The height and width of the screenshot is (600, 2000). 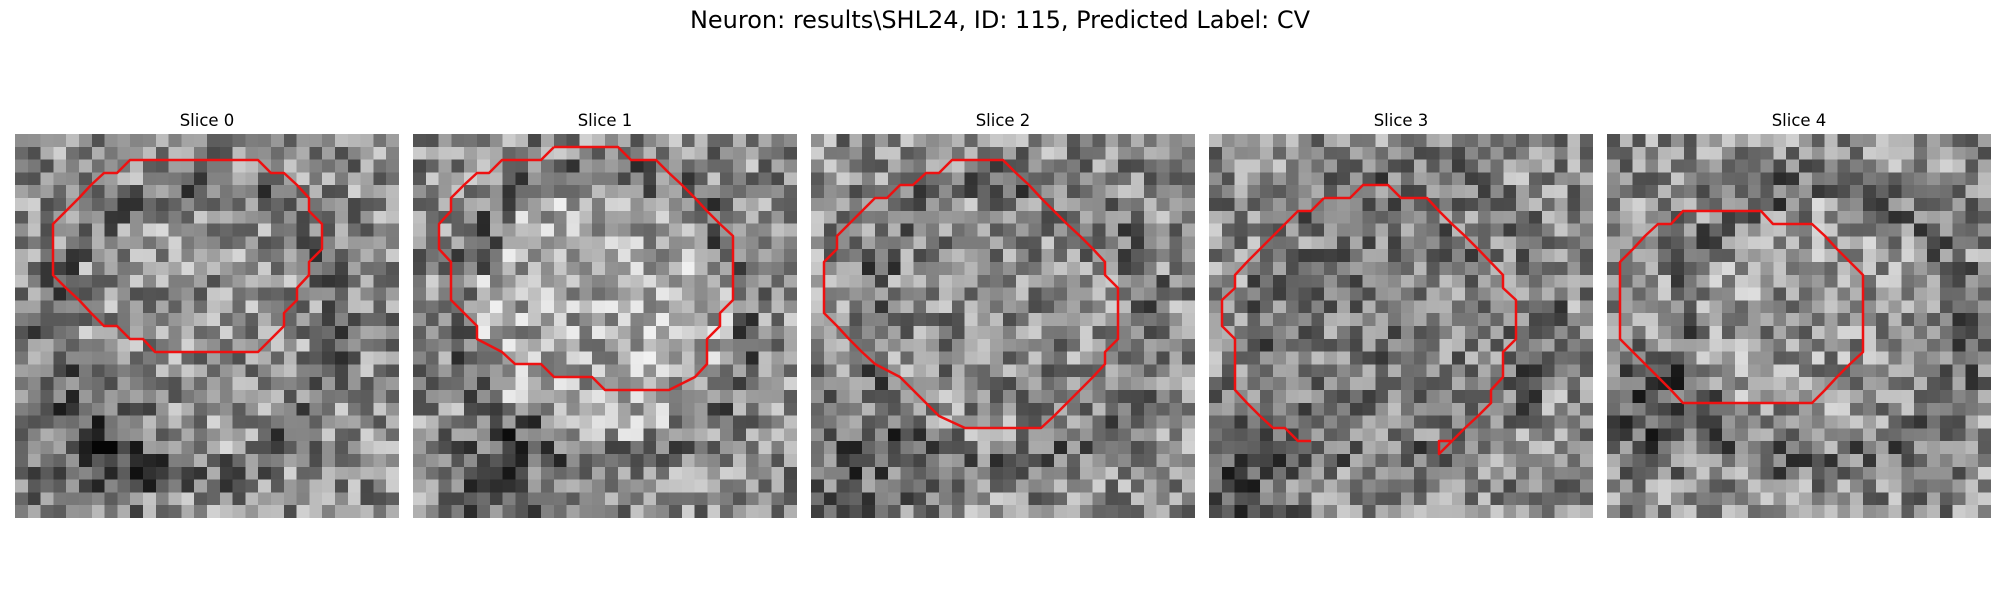 What do you see at coordinates (1401, 120) in the screenshot?
I see `slice-title: Slice 3` at bounding box center [1401, 120].